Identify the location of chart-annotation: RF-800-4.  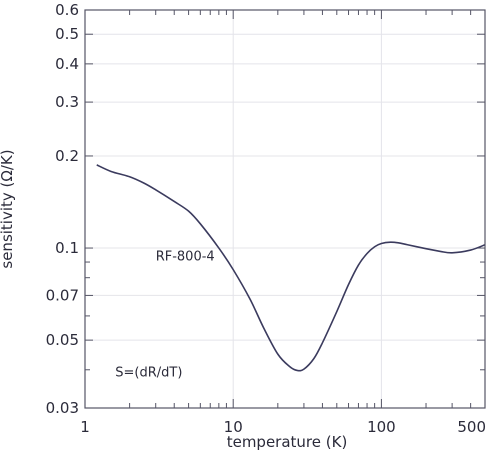
(185, 257).